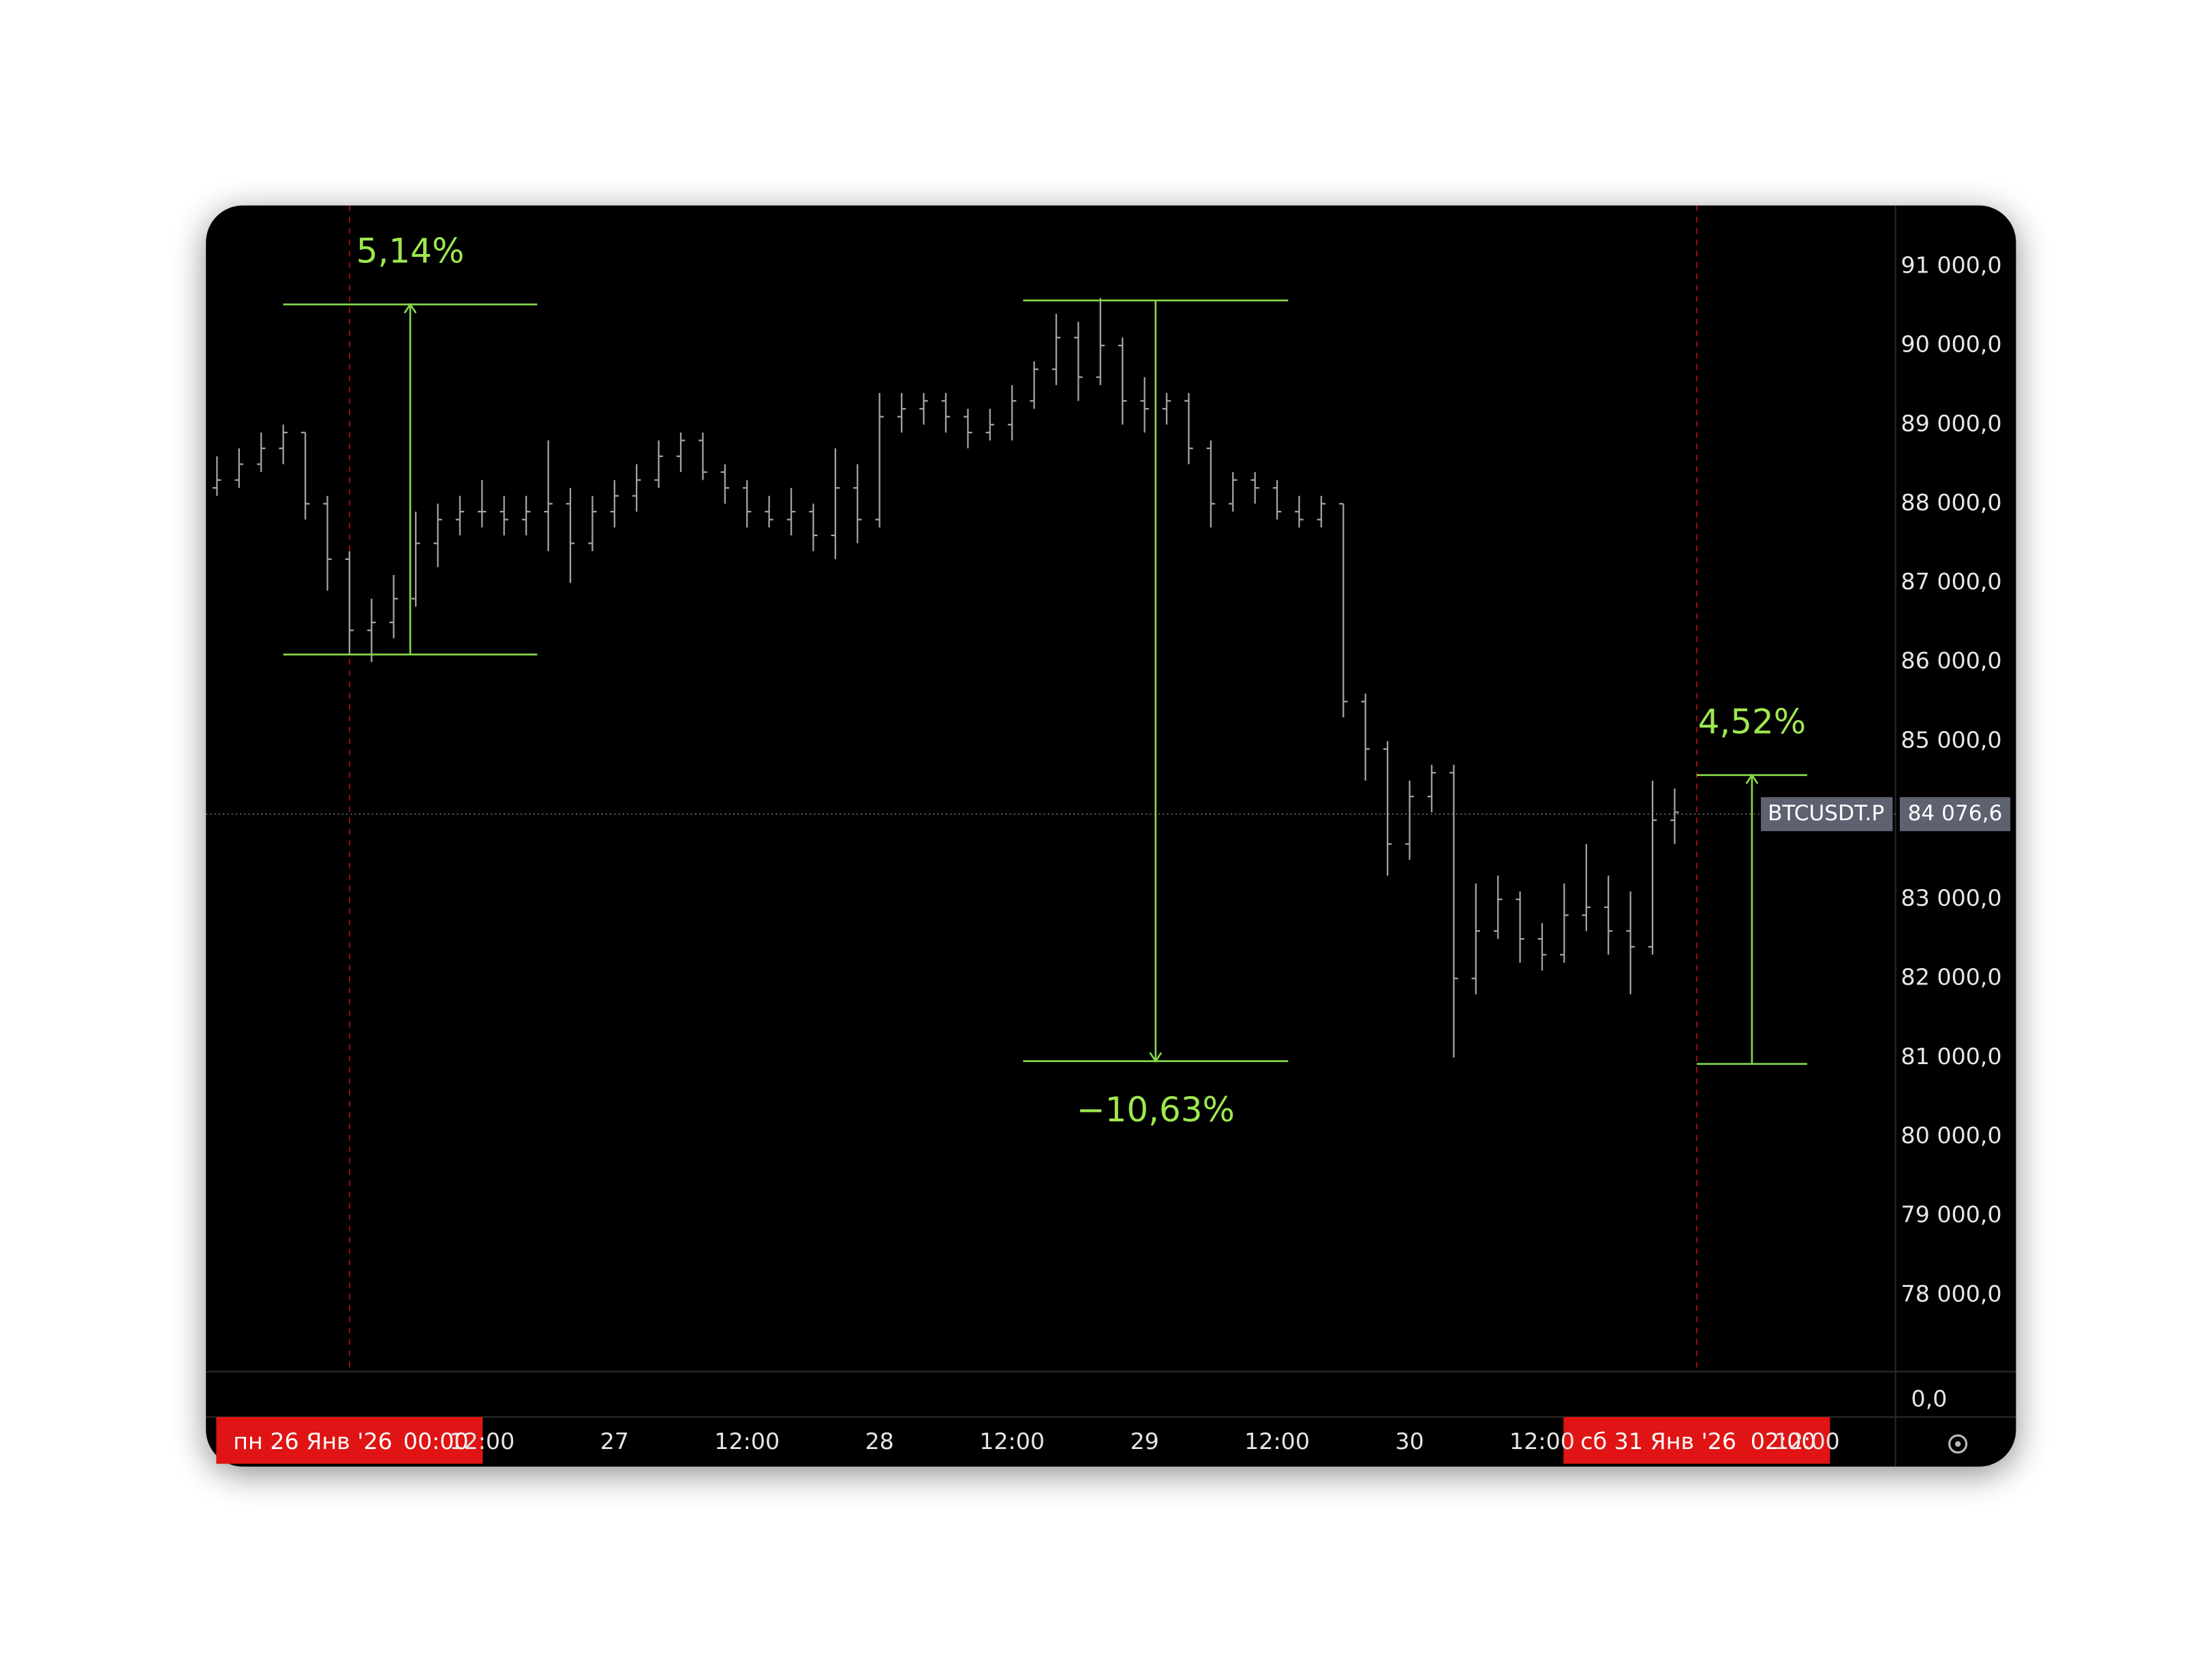 This screenshot has height=1665, width=2212. I want to click on ruler-label: −10,63%, so click(1156, 1110).